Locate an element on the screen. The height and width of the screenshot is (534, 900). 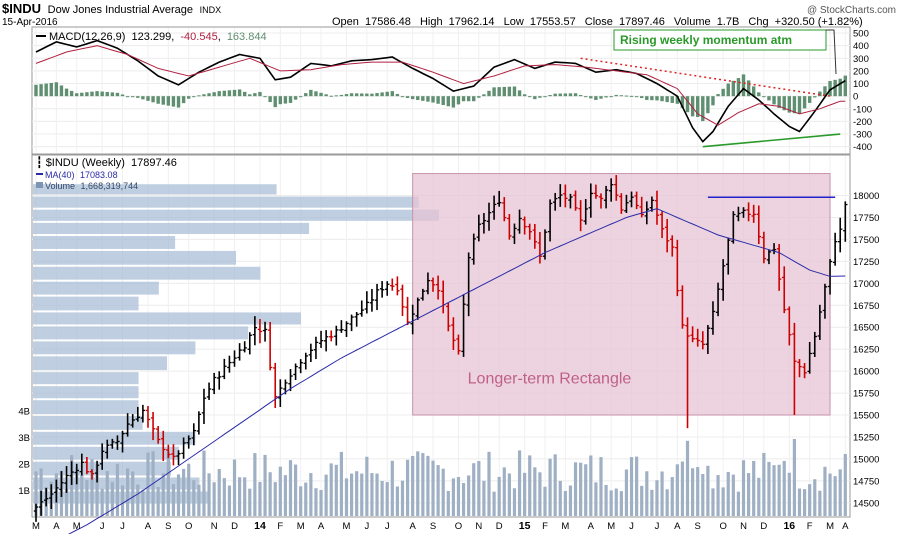
x-tick-label: N is located at coordinates (214, 526).